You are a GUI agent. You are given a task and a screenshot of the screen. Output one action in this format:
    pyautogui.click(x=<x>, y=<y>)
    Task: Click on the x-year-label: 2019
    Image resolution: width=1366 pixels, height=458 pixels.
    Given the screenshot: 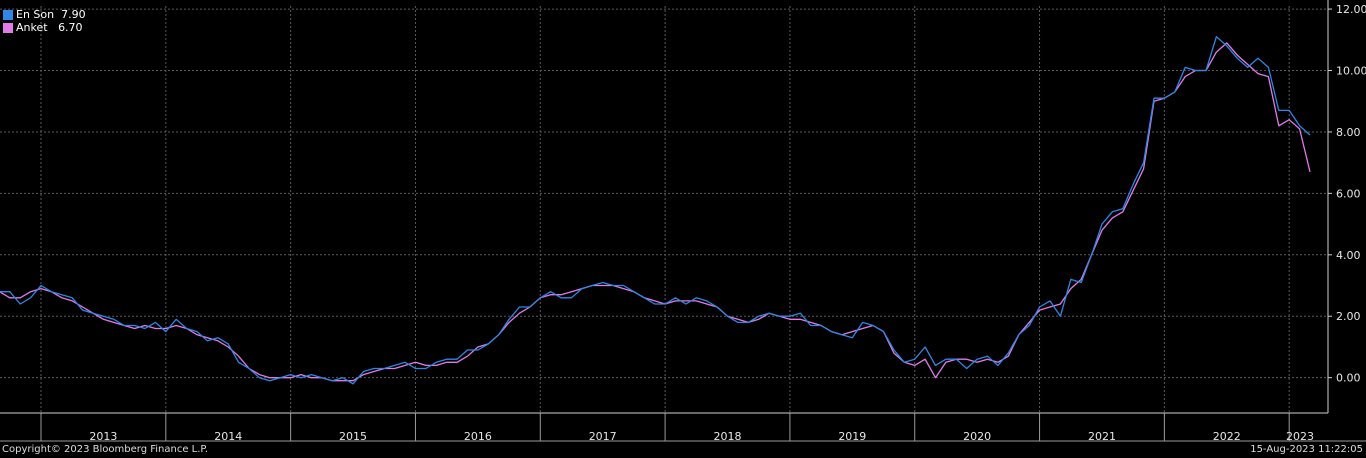 What is the action you would take?
    pyautogui.click(x=852, y=436)
    